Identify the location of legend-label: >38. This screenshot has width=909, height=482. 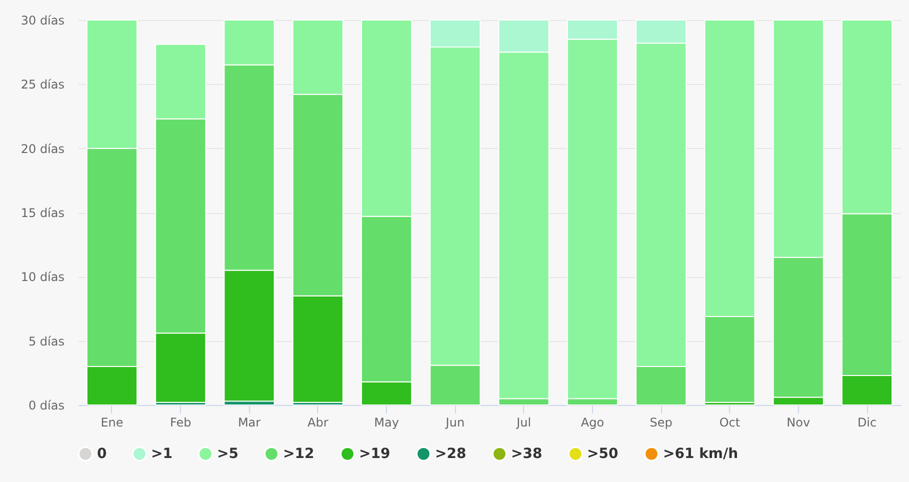
(526, 454).